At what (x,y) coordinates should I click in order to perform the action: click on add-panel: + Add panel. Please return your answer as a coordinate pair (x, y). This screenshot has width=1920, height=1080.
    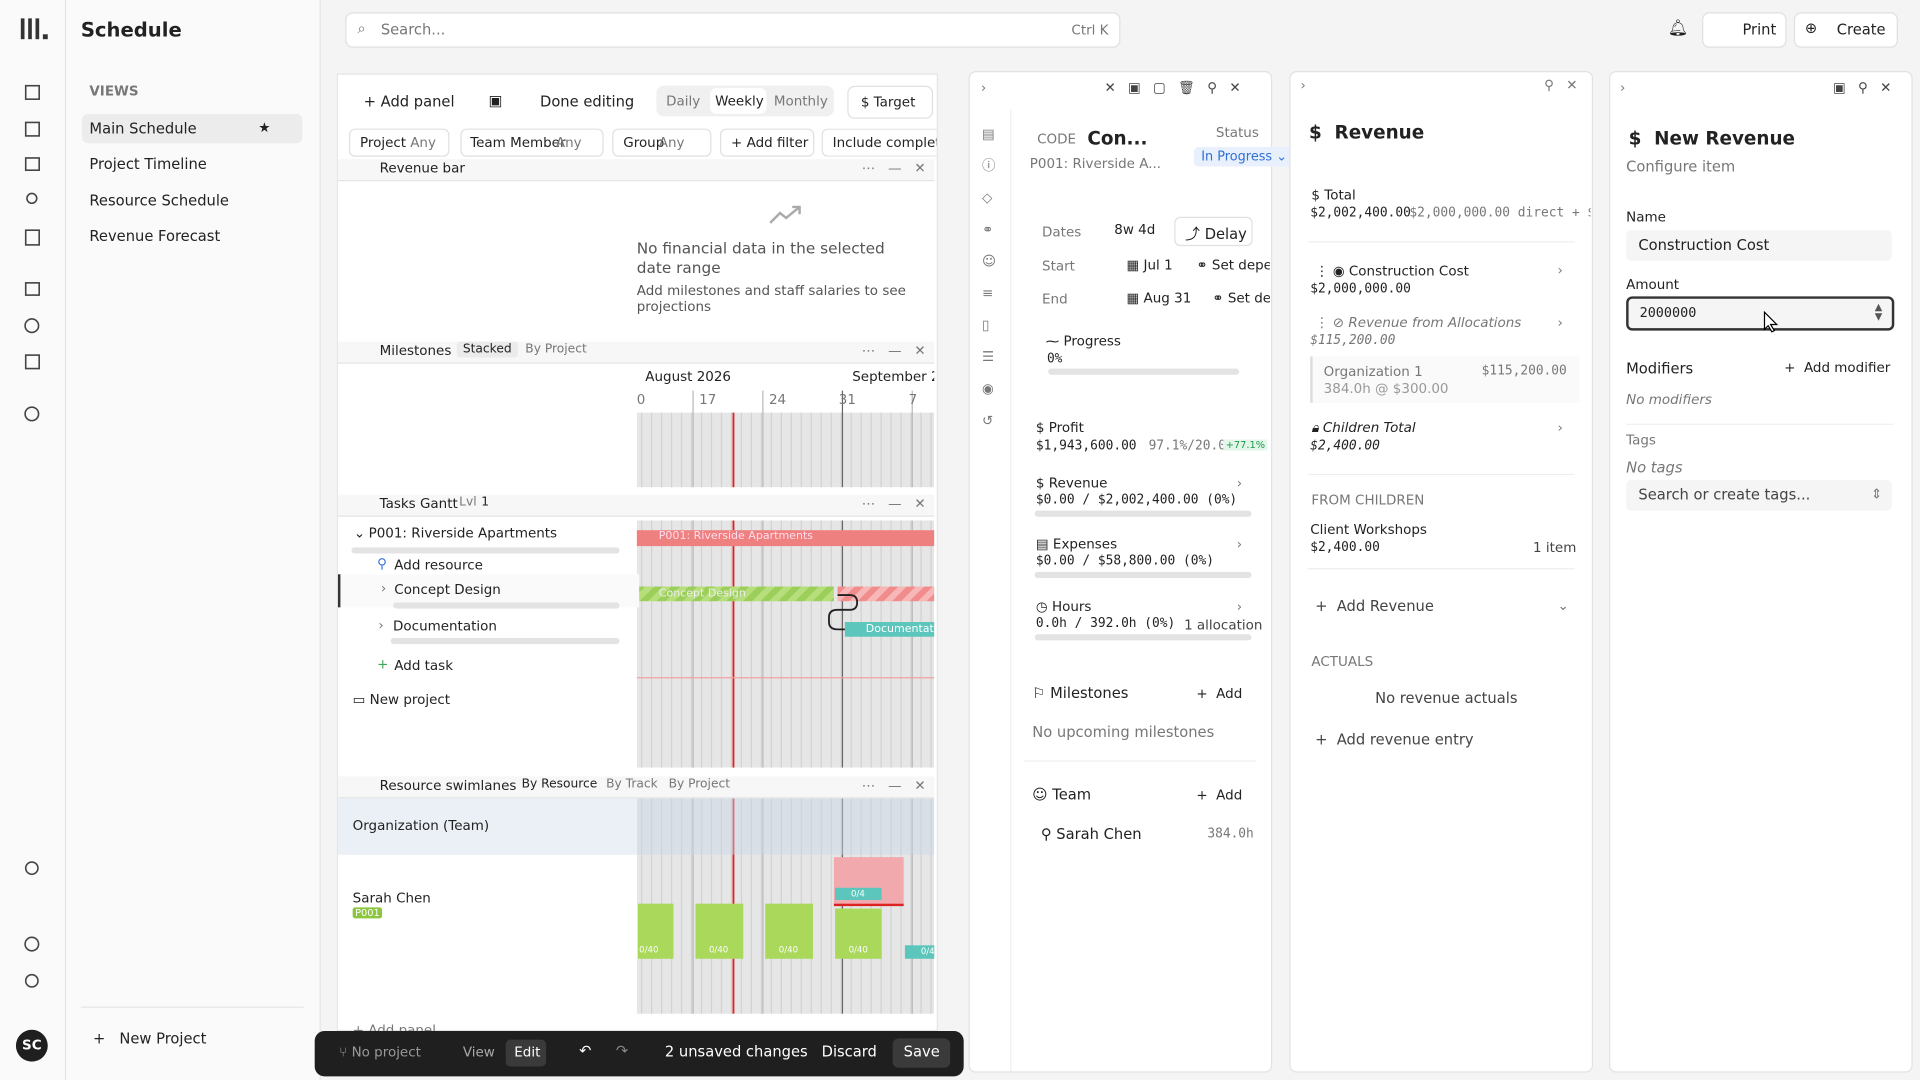
    Looking at the image, I should click on (409, 102).